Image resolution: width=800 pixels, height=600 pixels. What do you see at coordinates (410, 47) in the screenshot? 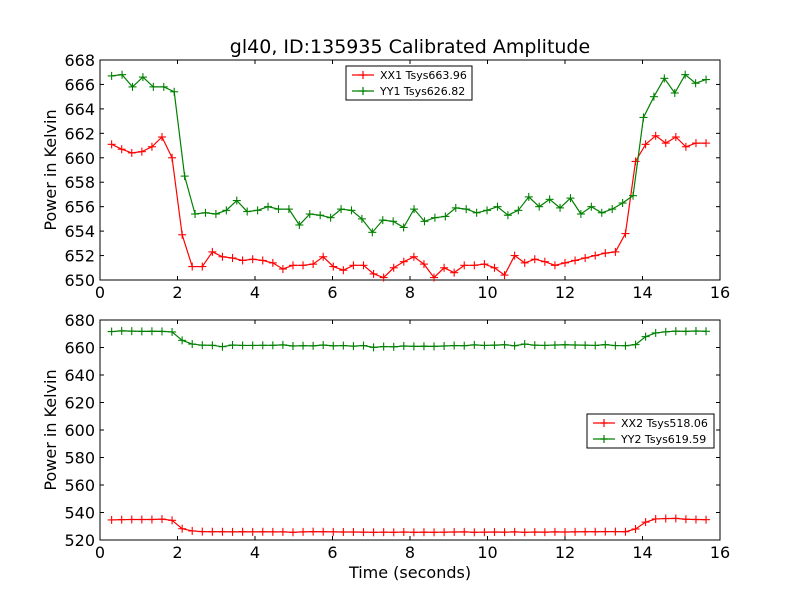
I see `chart-title: gl40, ID:135935 Calibrated Amplitude` at bounding box center [410, 47].